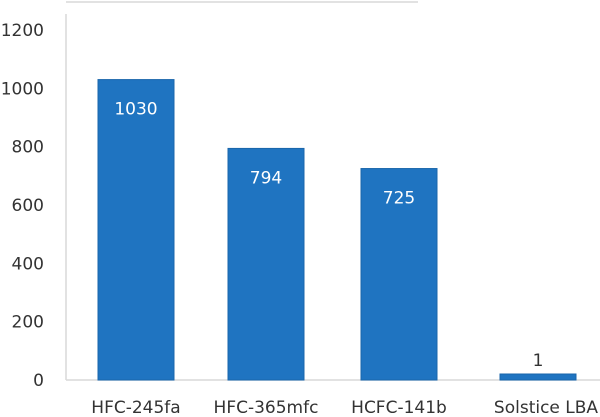 This screenshot has width=600, height=417. Describe the element at coordinates (266, 178) in the screenshot. I see `bar-data-label: 794` at that location.